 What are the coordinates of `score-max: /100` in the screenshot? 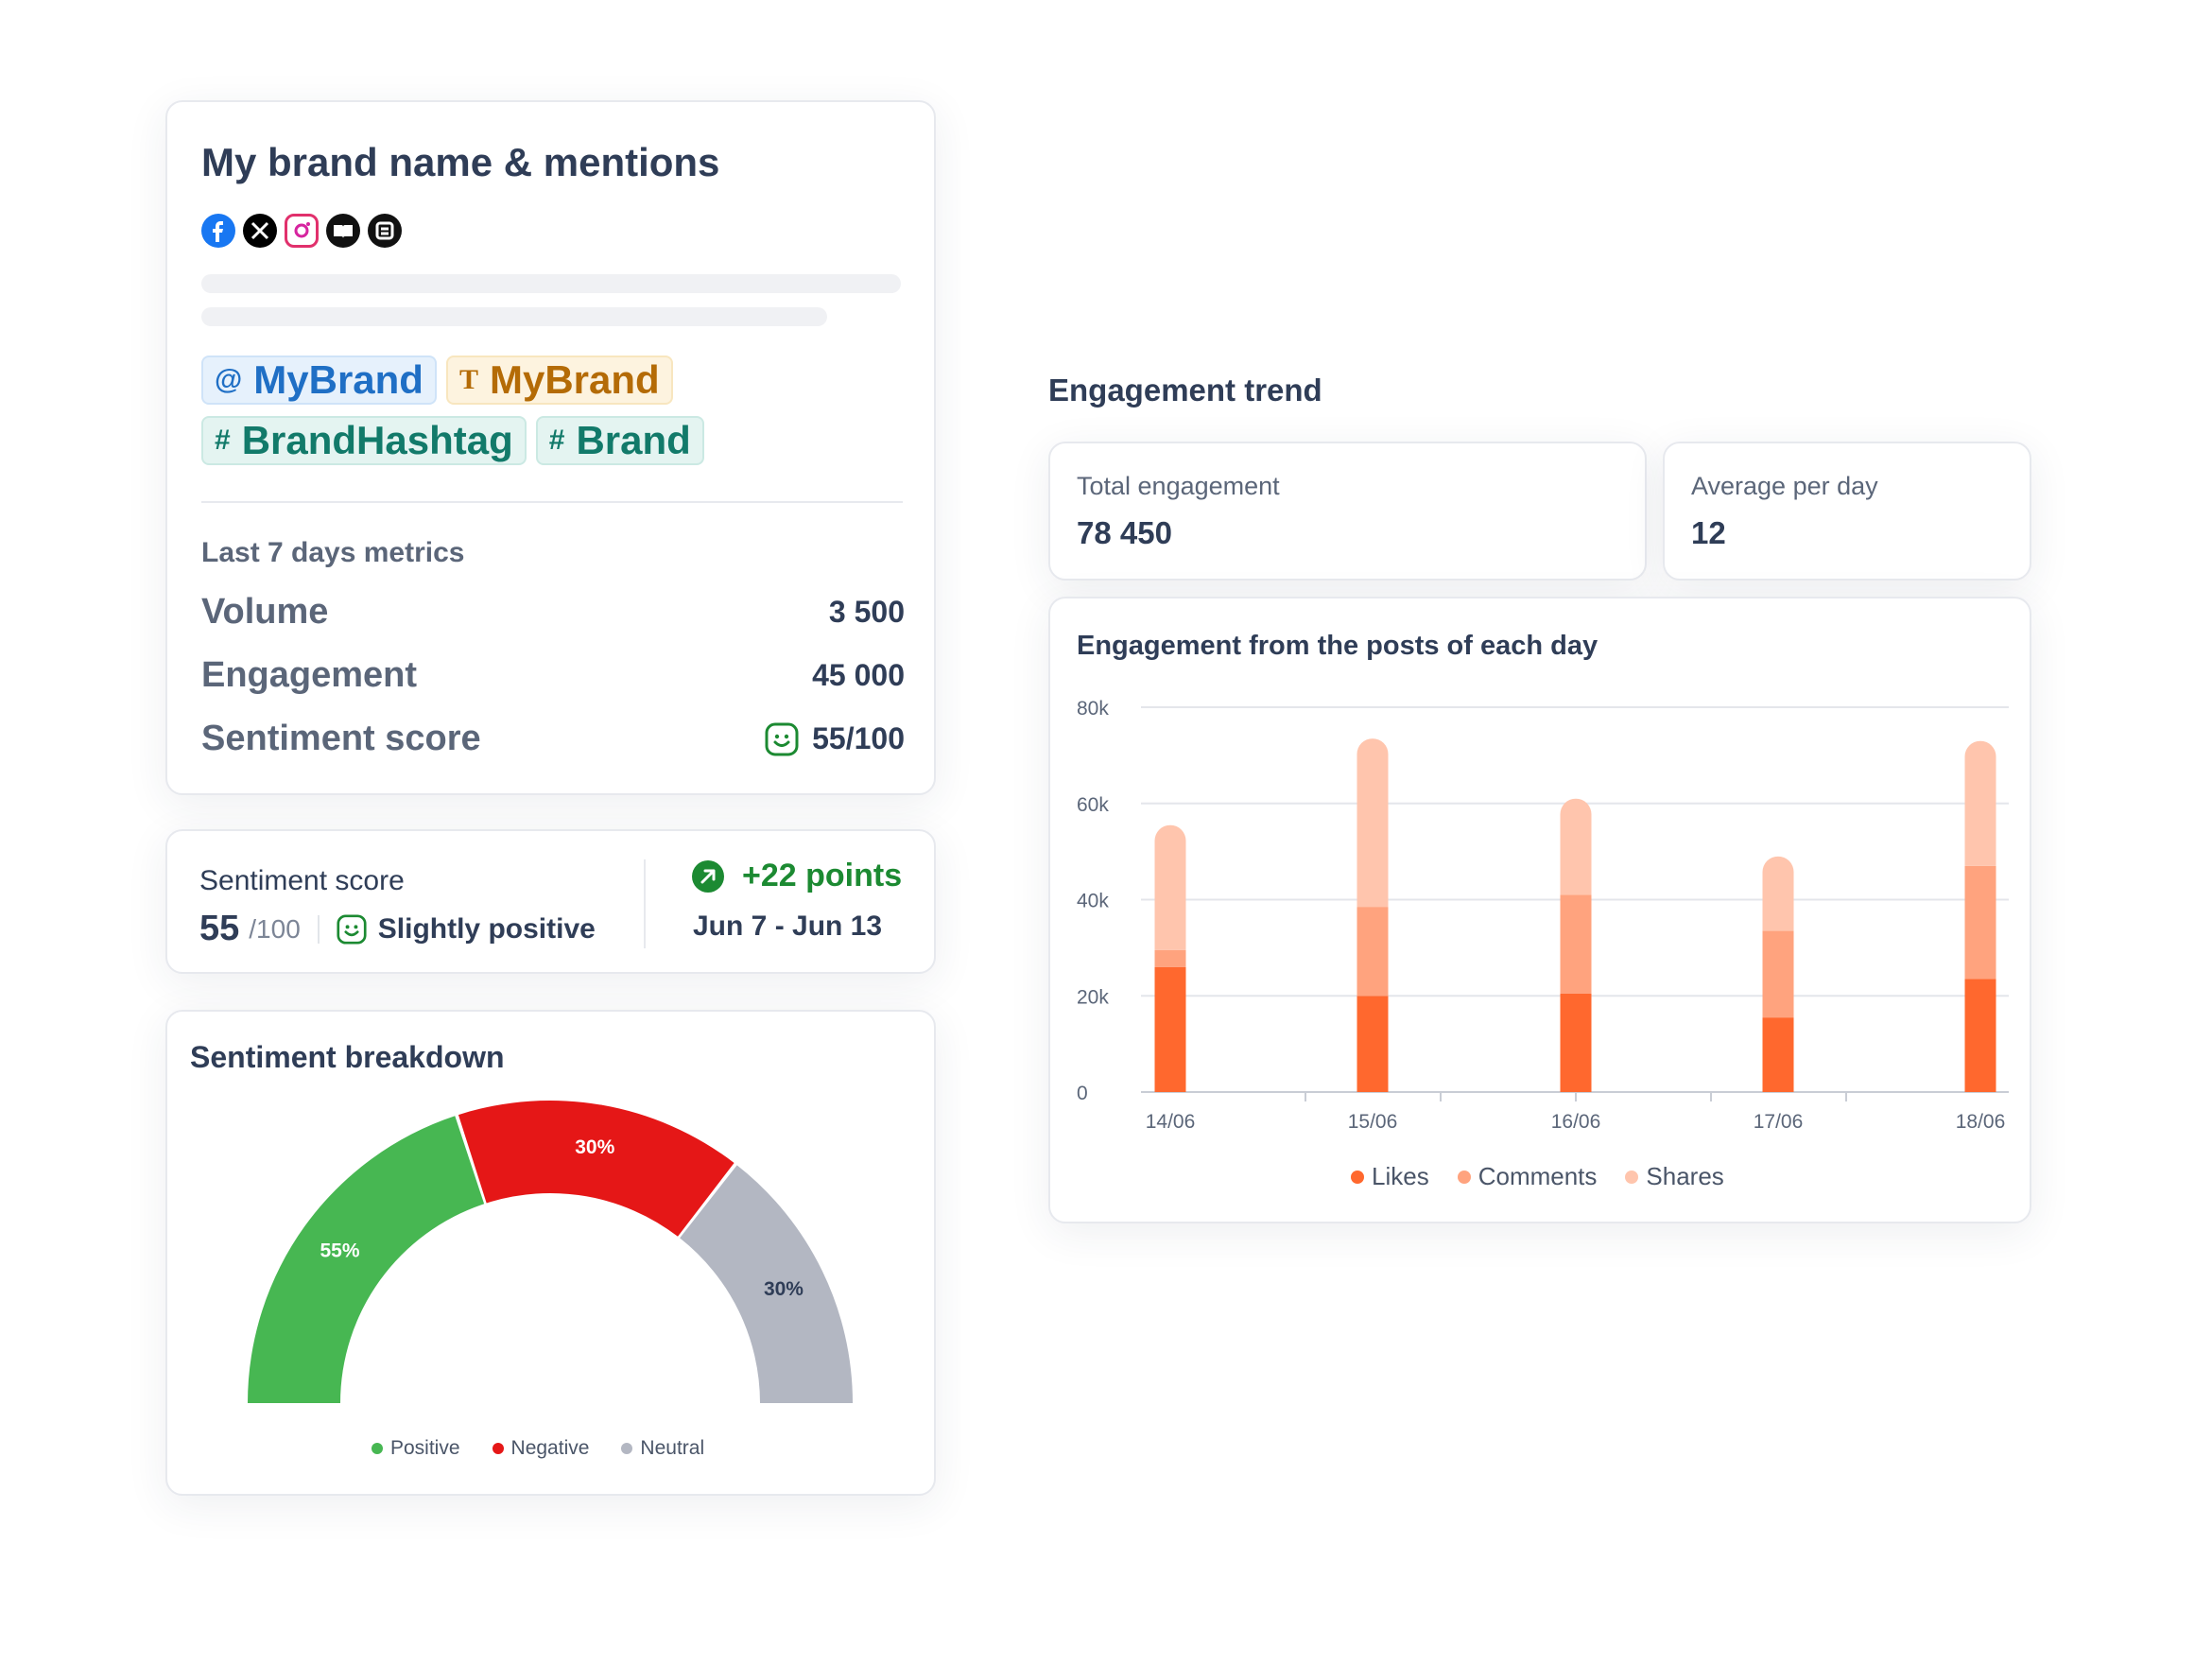 It's located at (275, 928).